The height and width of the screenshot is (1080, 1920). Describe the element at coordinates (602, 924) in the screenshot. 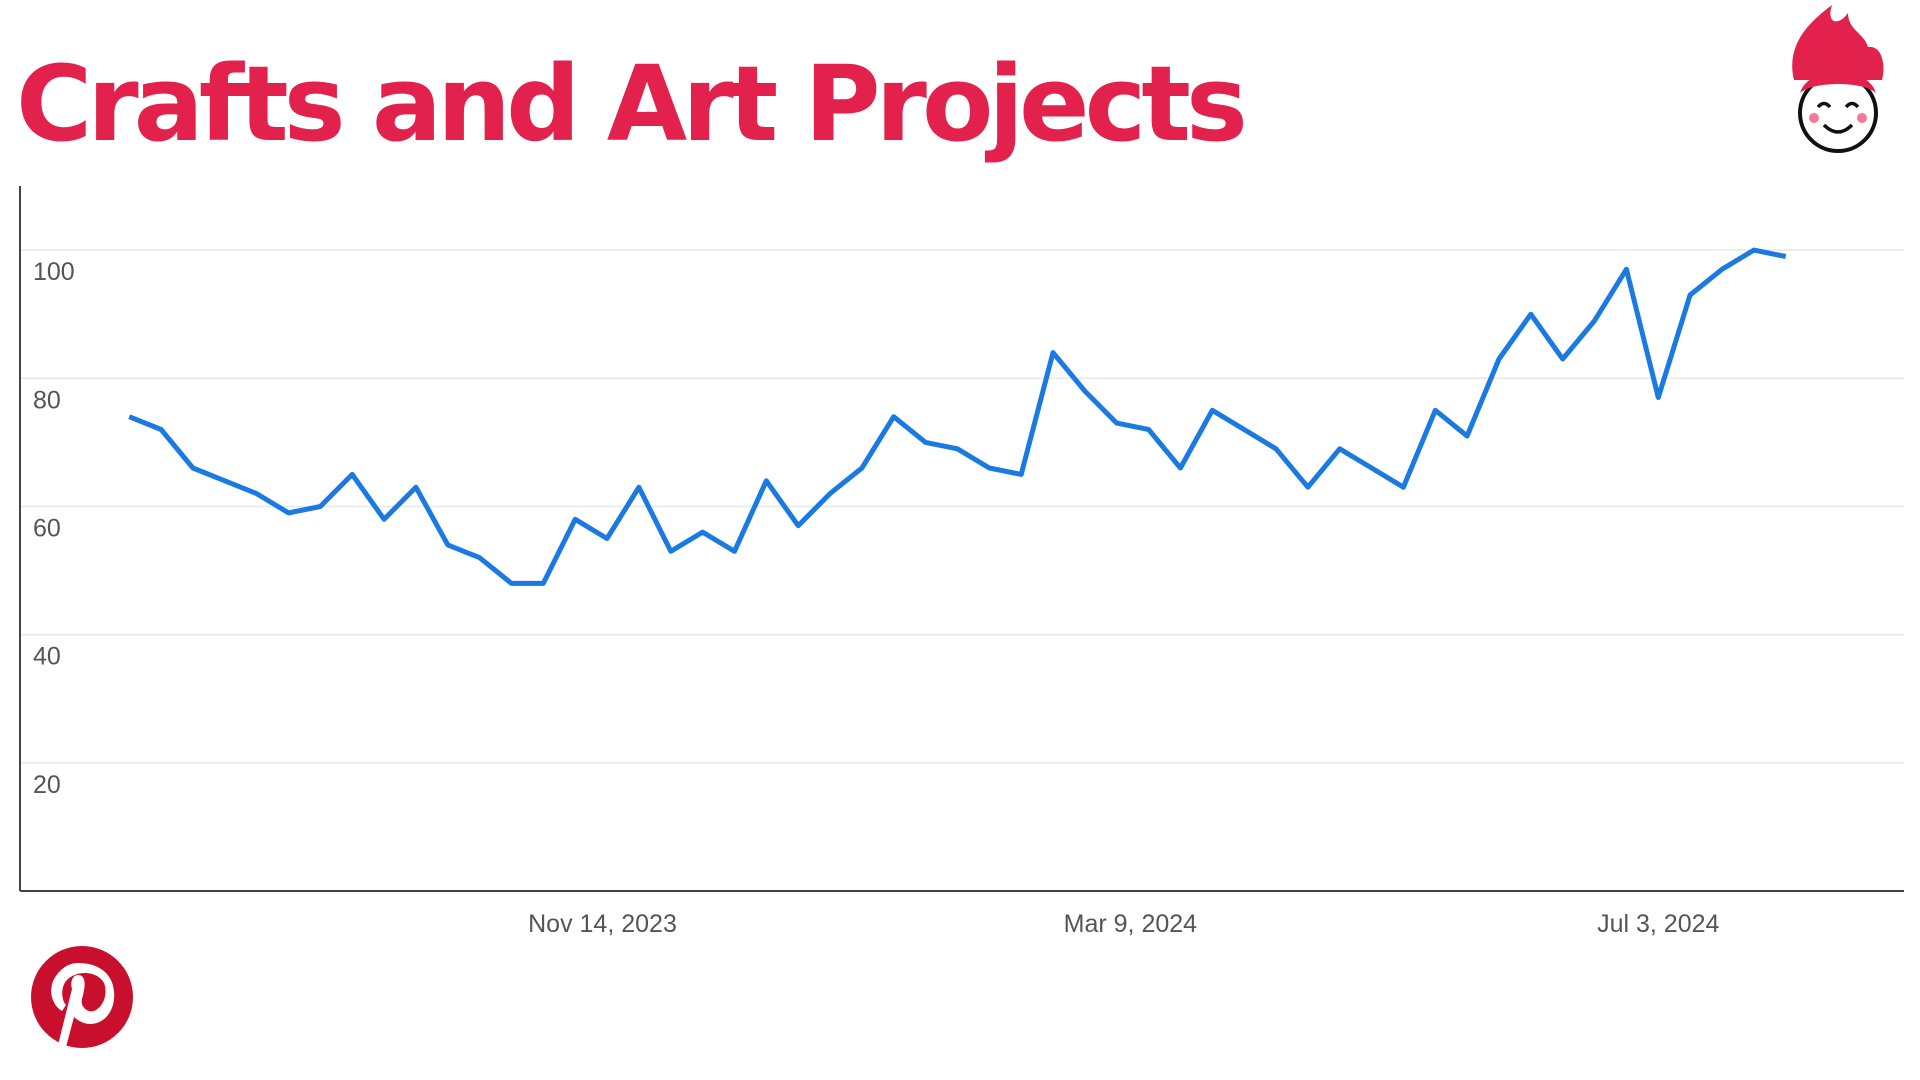

I see `x-tick-label: Nov 14, 2023` at that location.